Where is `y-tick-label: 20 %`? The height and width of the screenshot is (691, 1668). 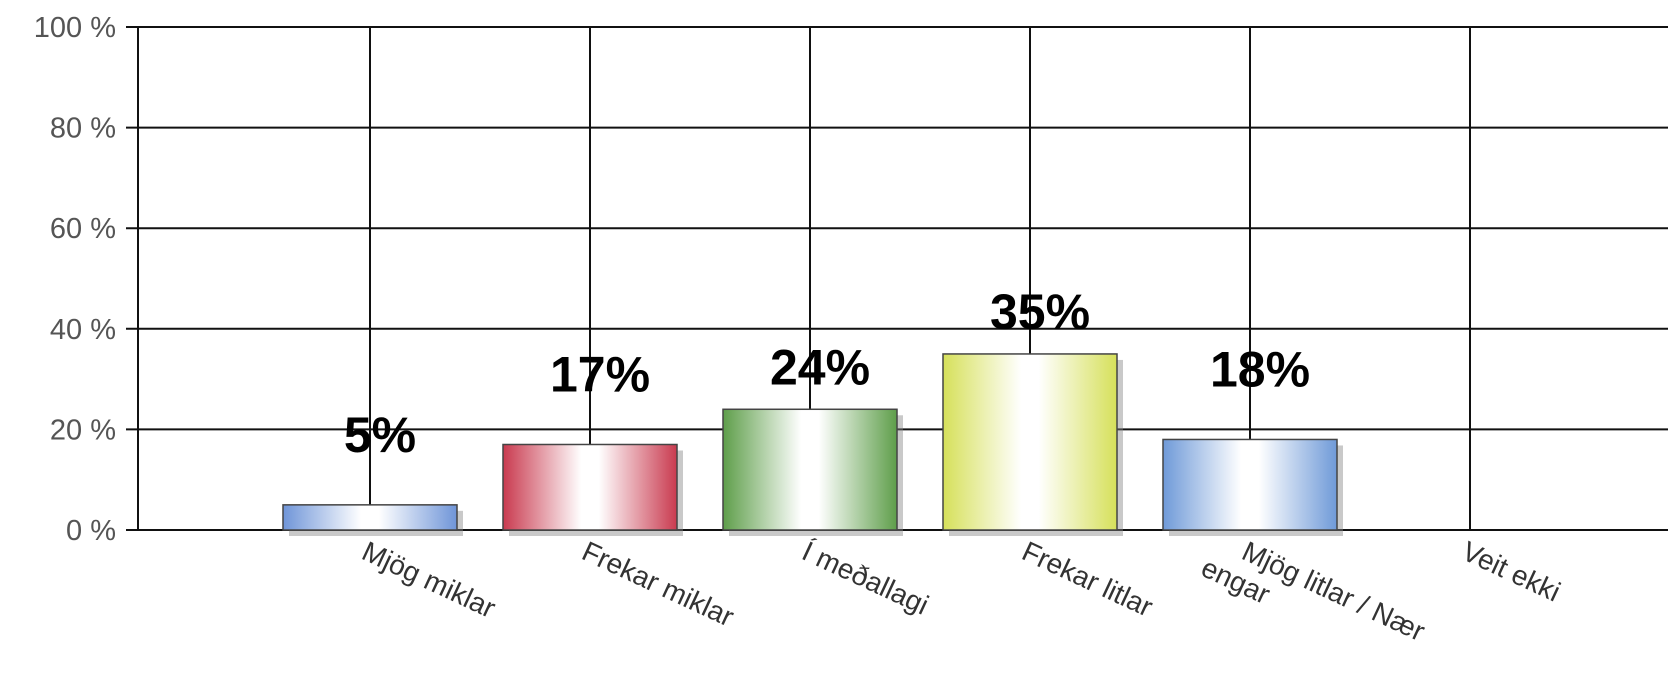
y-tick-label: 20 % is located at coordinates (83, 430).